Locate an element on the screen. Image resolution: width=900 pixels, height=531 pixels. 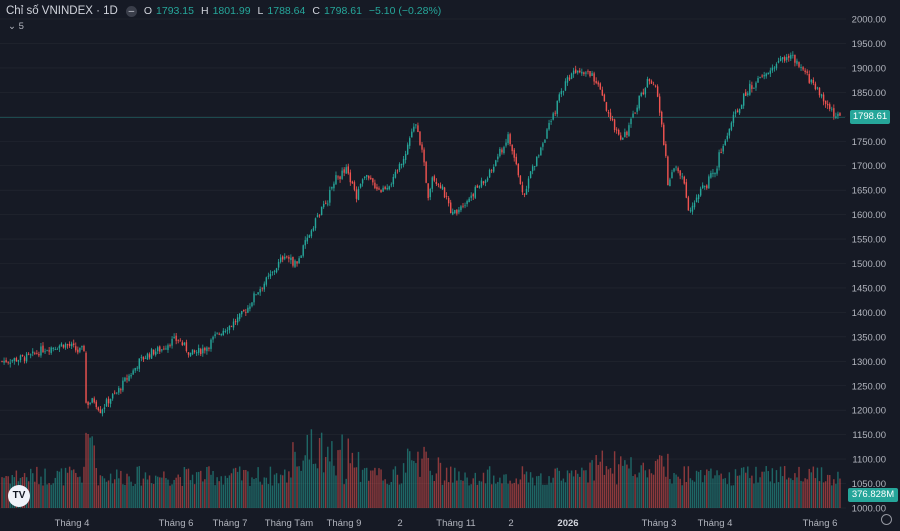
y-tick-label: 1850.00 is located at coordinates (869, 93).